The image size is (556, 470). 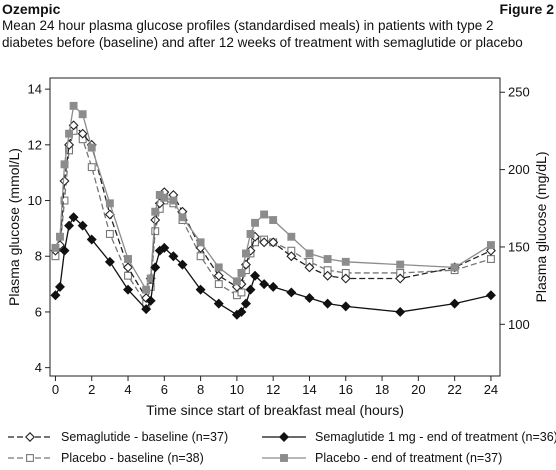 What do you see at coordinates (200, 389) in the screenshot?
I see `x-tick-label: 8` at bounding box center [200, 389].